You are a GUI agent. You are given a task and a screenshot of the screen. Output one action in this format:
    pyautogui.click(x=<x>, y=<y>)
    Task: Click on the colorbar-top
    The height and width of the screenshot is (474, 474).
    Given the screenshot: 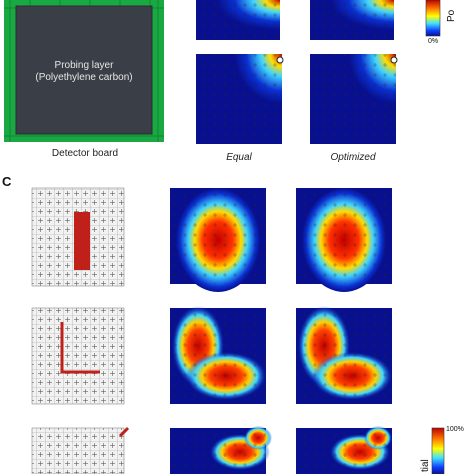 What is the action you would take?
    pyautogui.click(x=433, y=18)
    